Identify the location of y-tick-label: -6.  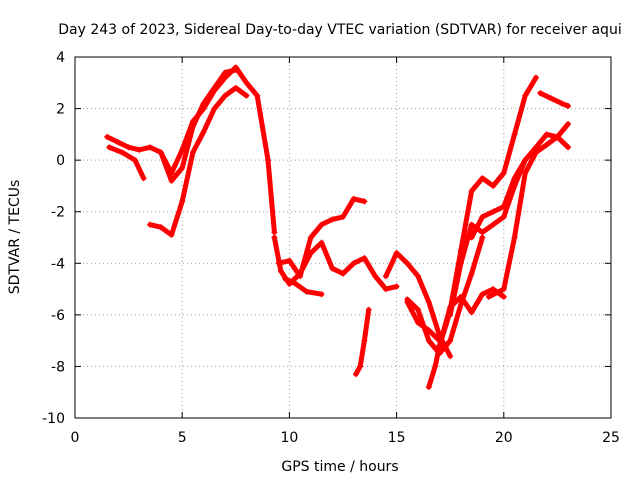
(58, 316).